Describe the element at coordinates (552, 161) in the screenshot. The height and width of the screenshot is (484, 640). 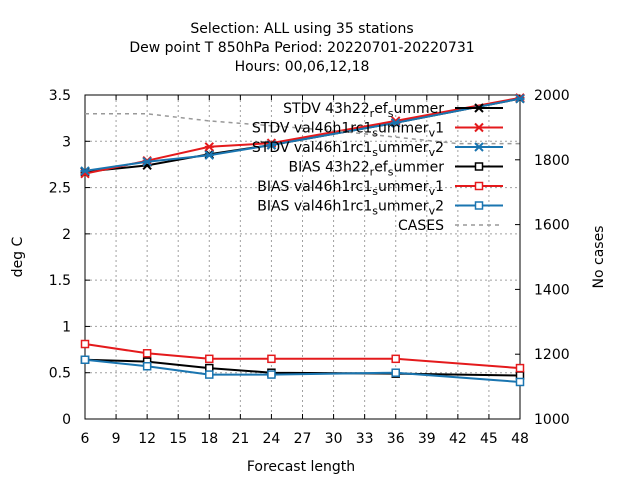
I see `y2-tick-label: 1800` at that location.